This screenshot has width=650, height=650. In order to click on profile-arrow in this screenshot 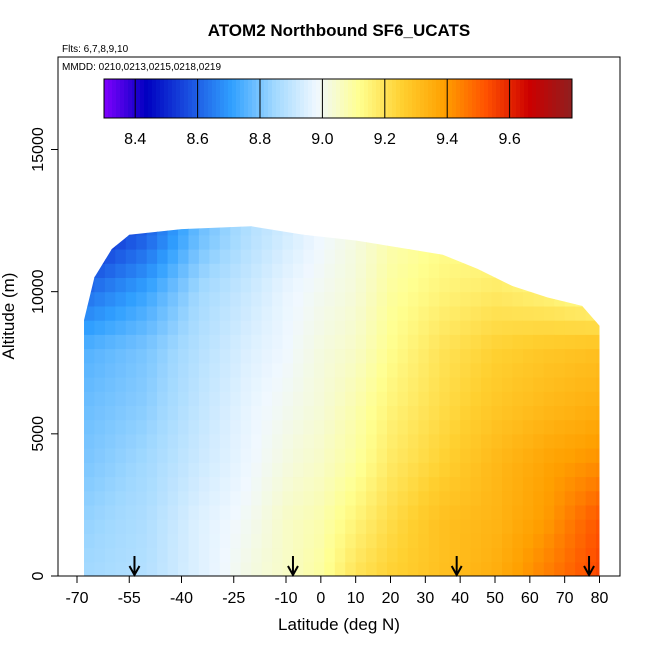, I will do `click(589, 567)`.